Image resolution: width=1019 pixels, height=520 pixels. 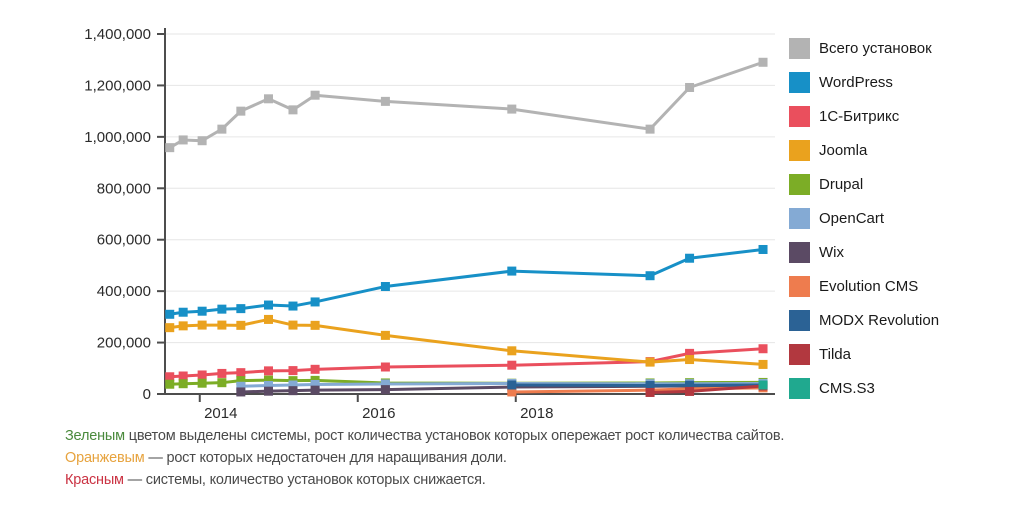 What do you see at coordinates (875, 48) in the screenshot?
I see `legend-label: Всего установок` at bounding box center [875, 48].